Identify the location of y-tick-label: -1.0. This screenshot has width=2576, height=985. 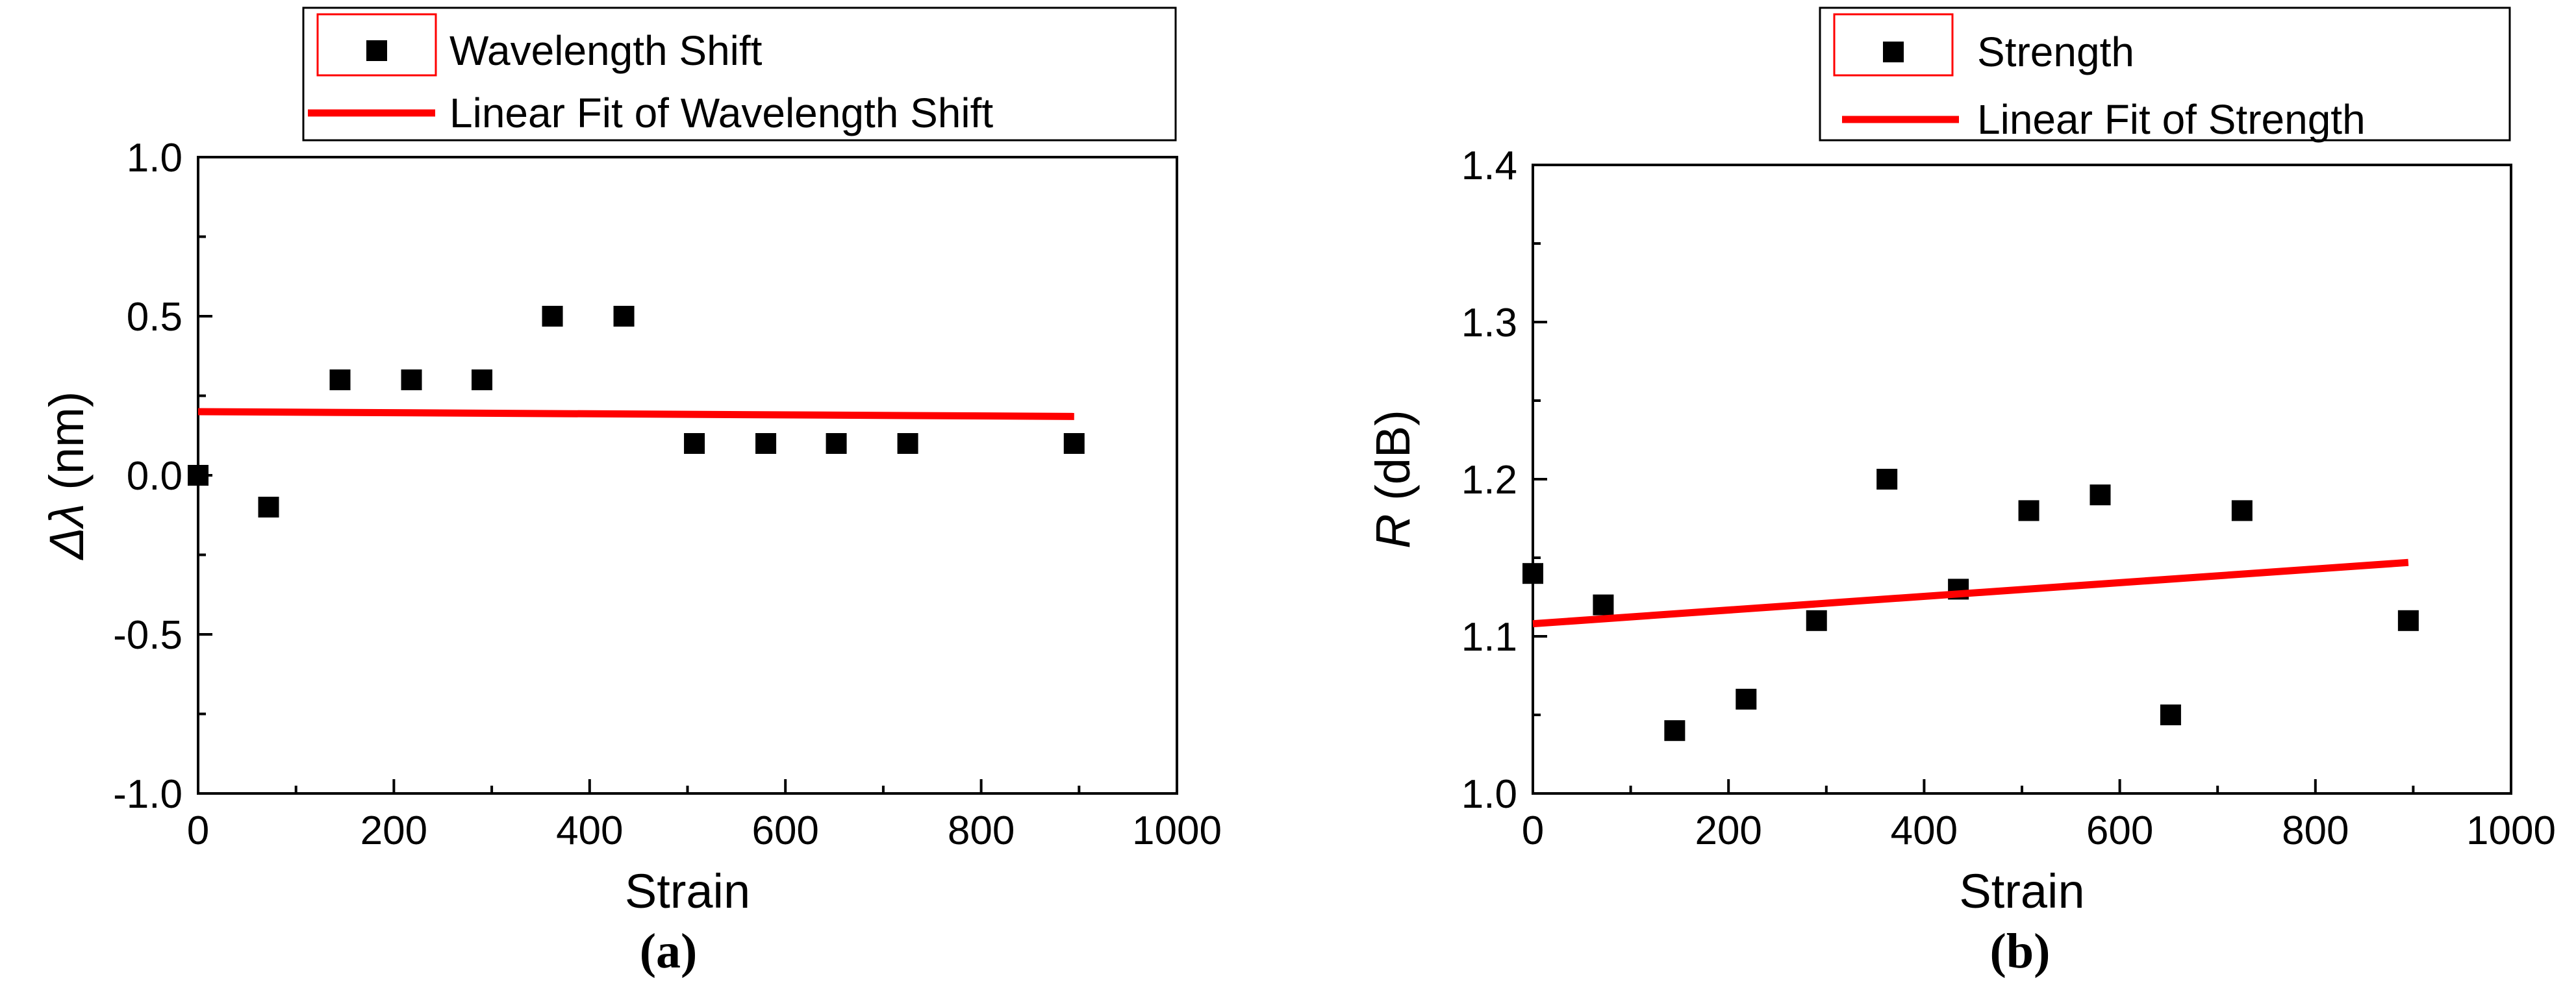
(148, 794).